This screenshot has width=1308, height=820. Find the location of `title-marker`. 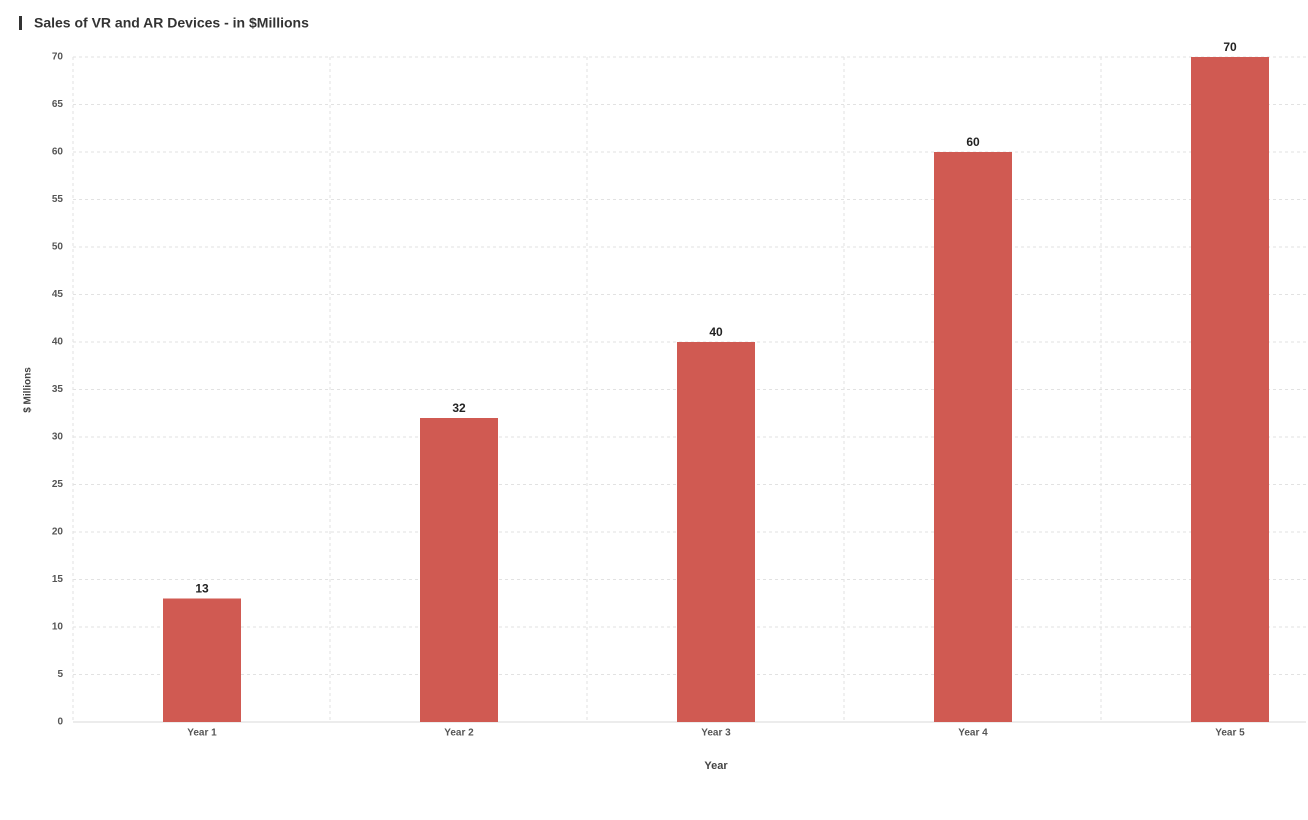

title-marker is located at coordinates (20, 23).